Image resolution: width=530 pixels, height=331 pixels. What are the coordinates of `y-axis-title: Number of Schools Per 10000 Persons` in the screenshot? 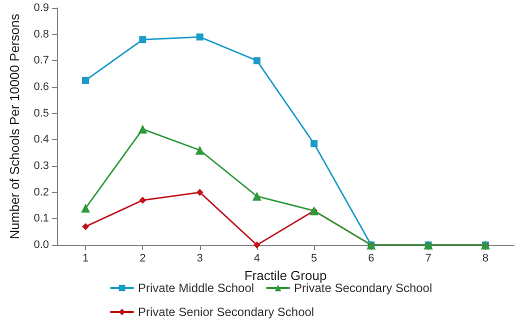 It's located at (14, 126).